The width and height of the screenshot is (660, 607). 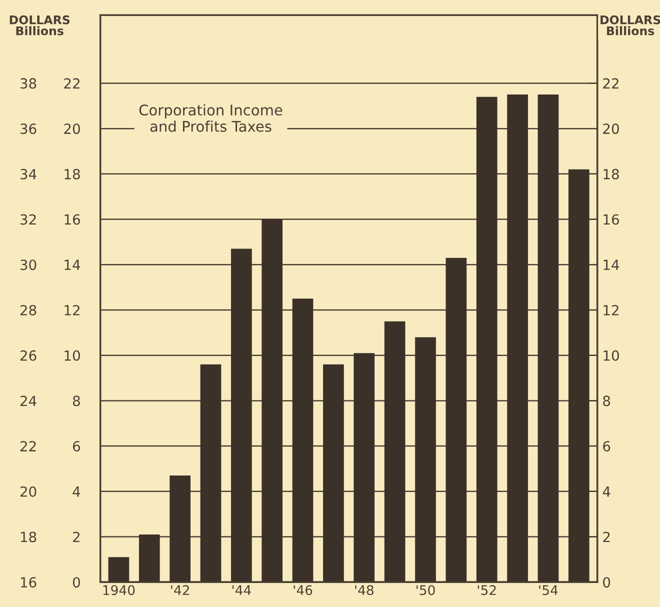 What do you see at coordinates (28, 83) in the screenshot?
I see `y3-tick-label: 38` at bounding box center [28, 83].